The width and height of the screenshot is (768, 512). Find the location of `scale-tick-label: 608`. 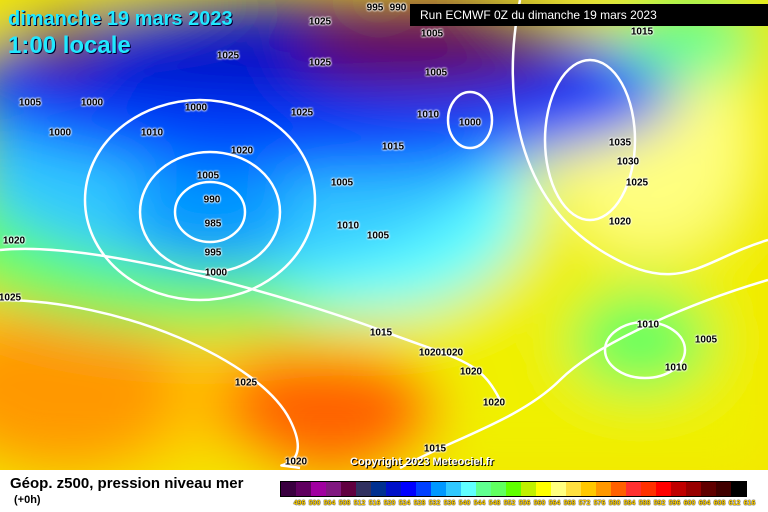

scale-tick-label: 608 is located at coordinates (719, 503).